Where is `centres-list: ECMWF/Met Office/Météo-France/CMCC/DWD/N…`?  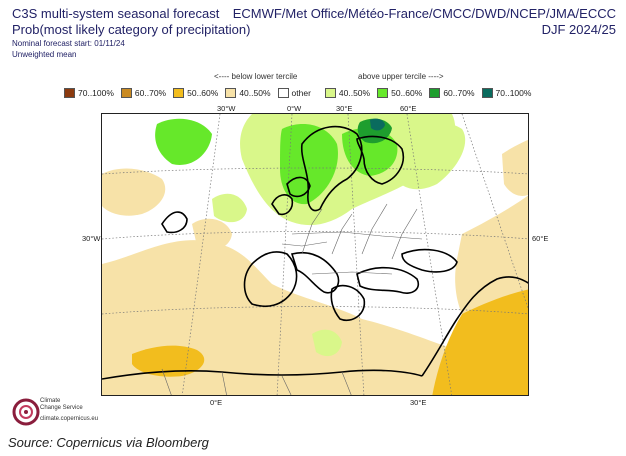 centres-list: ECMWF/Met Office/Météo-France/CMCC/DWD/N… is located at coordinates (424, 13).